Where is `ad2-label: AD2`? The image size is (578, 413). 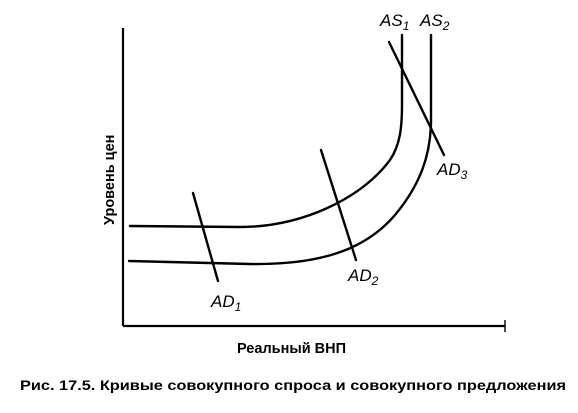
ad2-label: AD2 is located at coordinates (363, 277).